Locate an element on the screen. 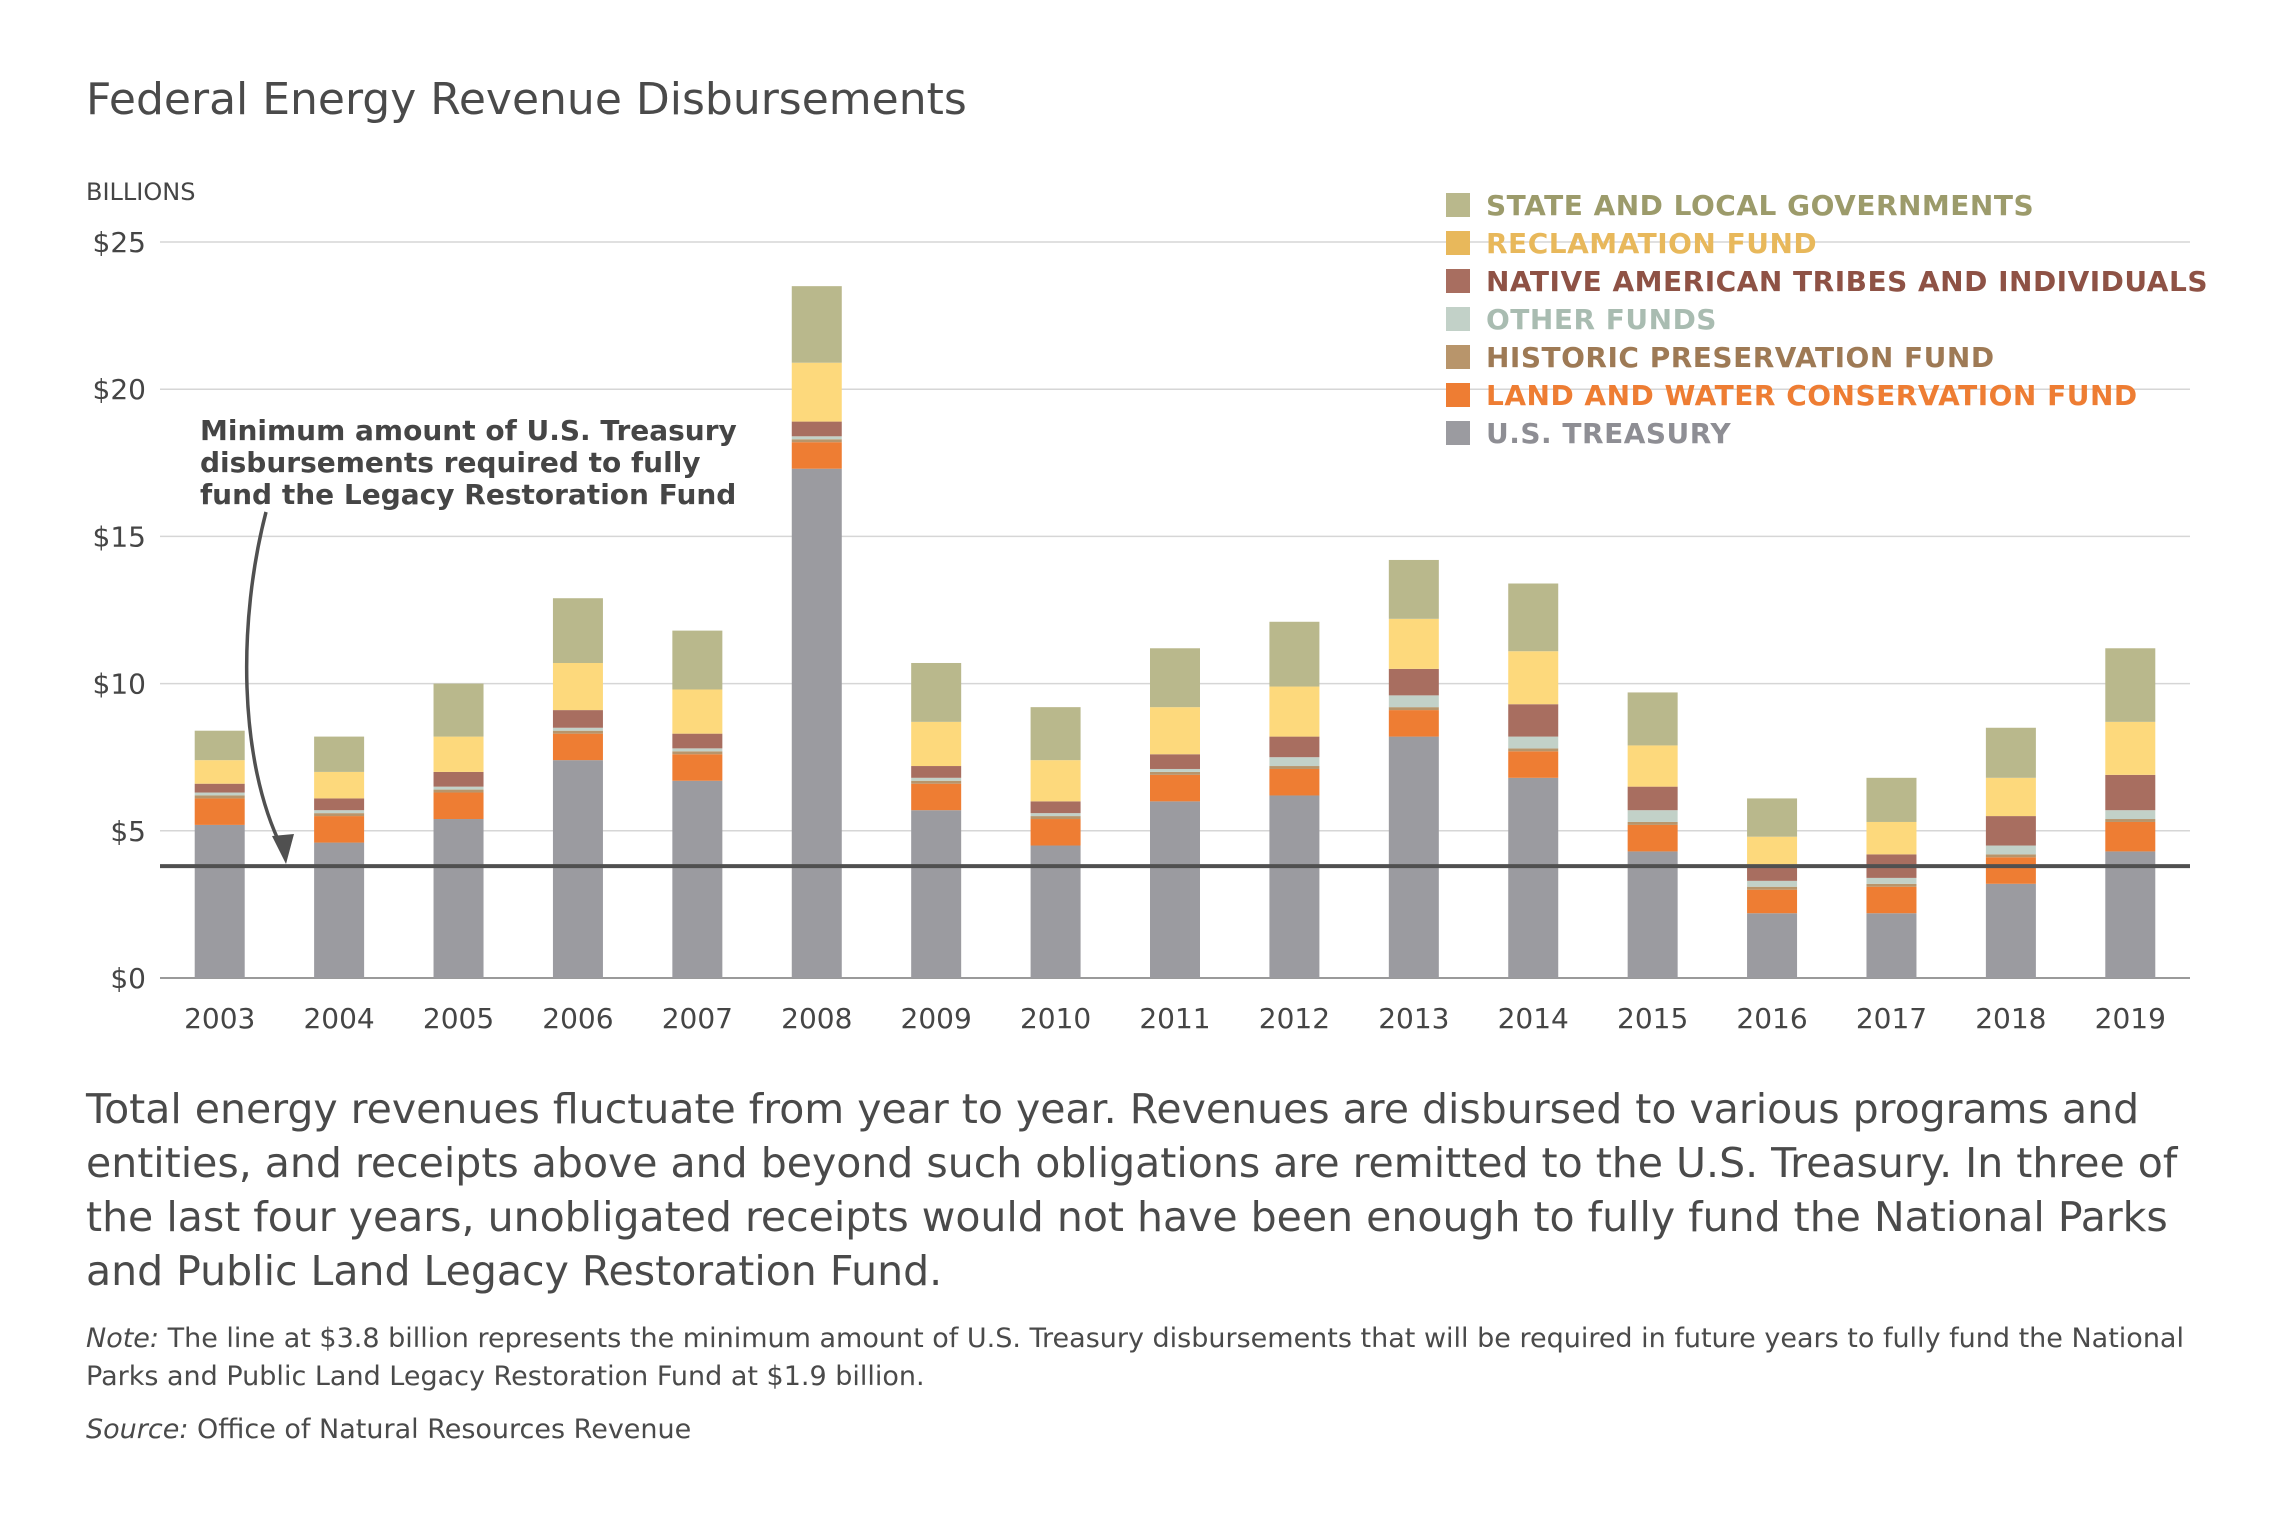 This screenshot has height=1519, width=2269. bar-stack-2005 is located at coordinates (458, 830).